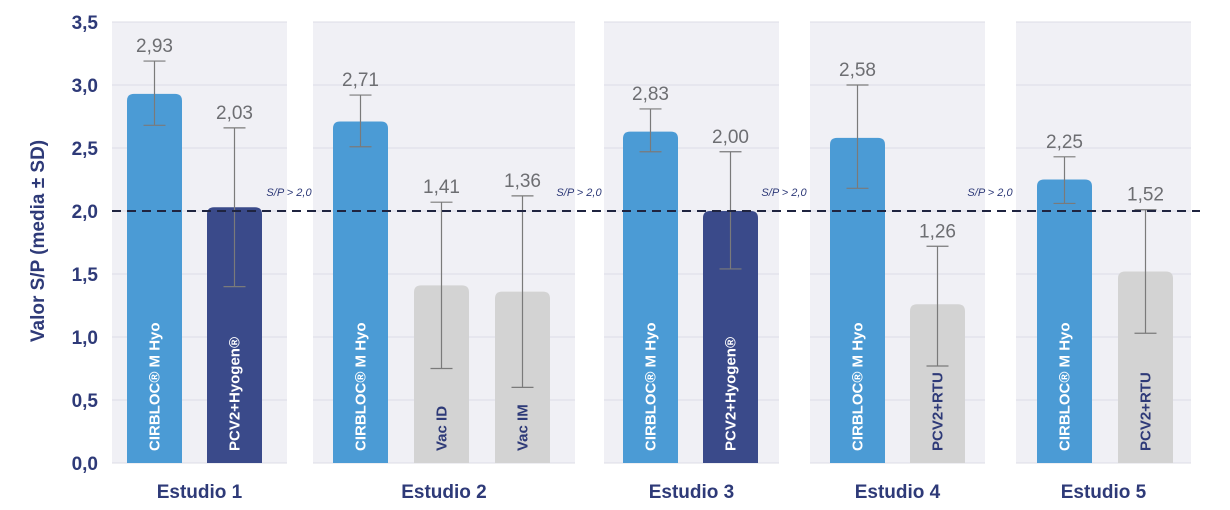  What do you see at coordinates (85, 338) in the screenshot?
I see `y-tick-label: 1,0` at bounding box center [85, 338].